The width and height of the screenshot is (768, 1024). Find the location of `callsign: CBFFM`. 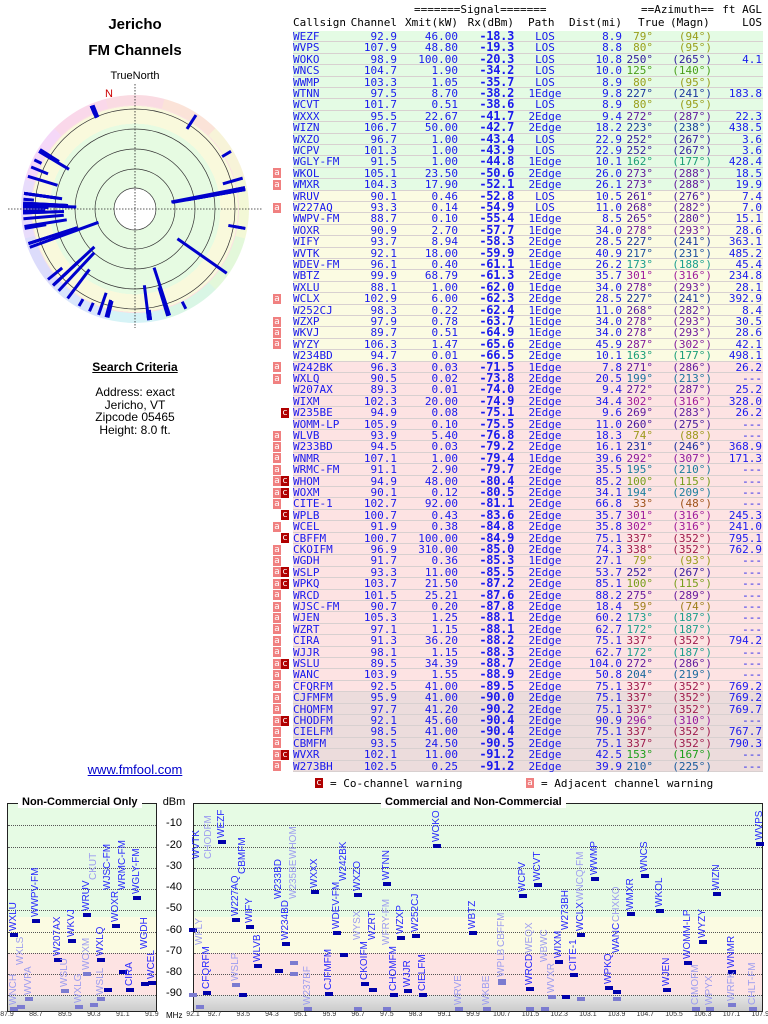

callsign: CBFFM is located at coordinates (310, 538).